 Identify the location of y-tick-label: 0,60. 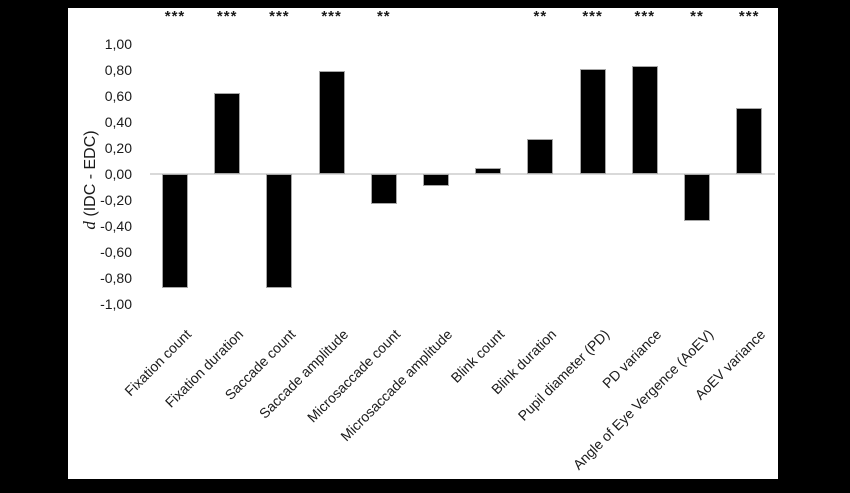
(118, 96).